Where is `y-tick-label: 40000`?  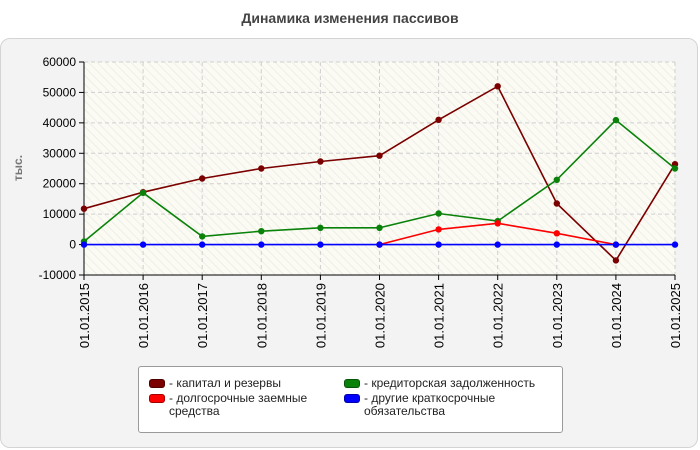 y-tick-label: 40000 is located at coordinates (60, 123).